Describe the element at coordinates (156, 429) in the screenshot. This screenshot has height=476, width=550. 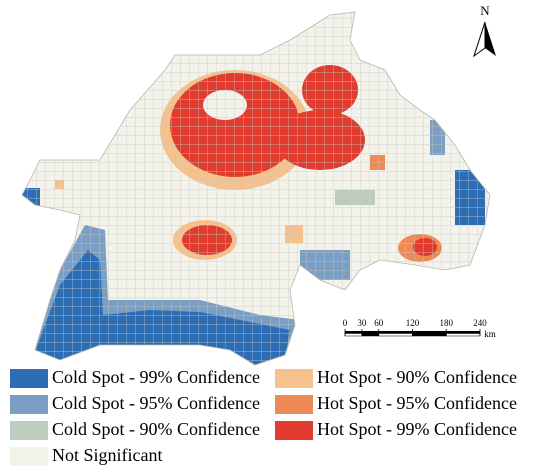
I see `legend-label: Cold Spot - 90% Confidence` at that location.